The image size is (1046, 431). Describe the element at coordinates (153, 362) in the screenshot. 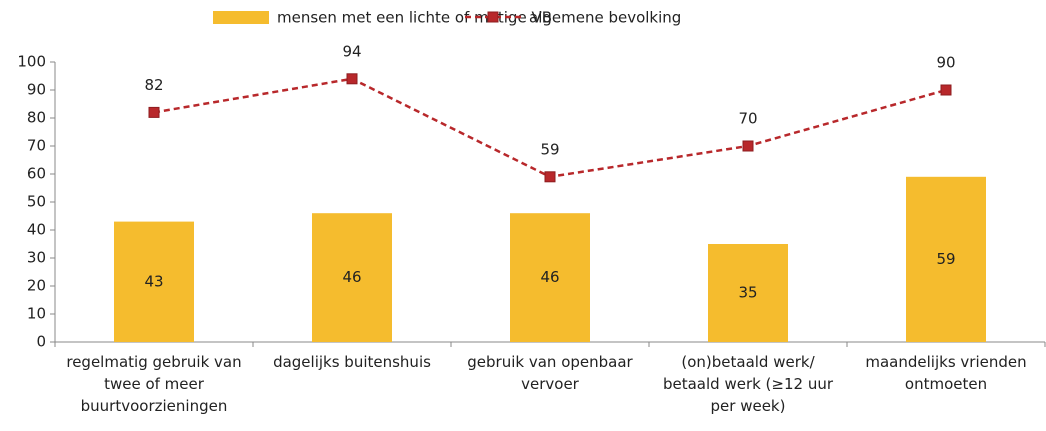

I see `x-tick-label-line: regelmatig gebruik van` at that location.